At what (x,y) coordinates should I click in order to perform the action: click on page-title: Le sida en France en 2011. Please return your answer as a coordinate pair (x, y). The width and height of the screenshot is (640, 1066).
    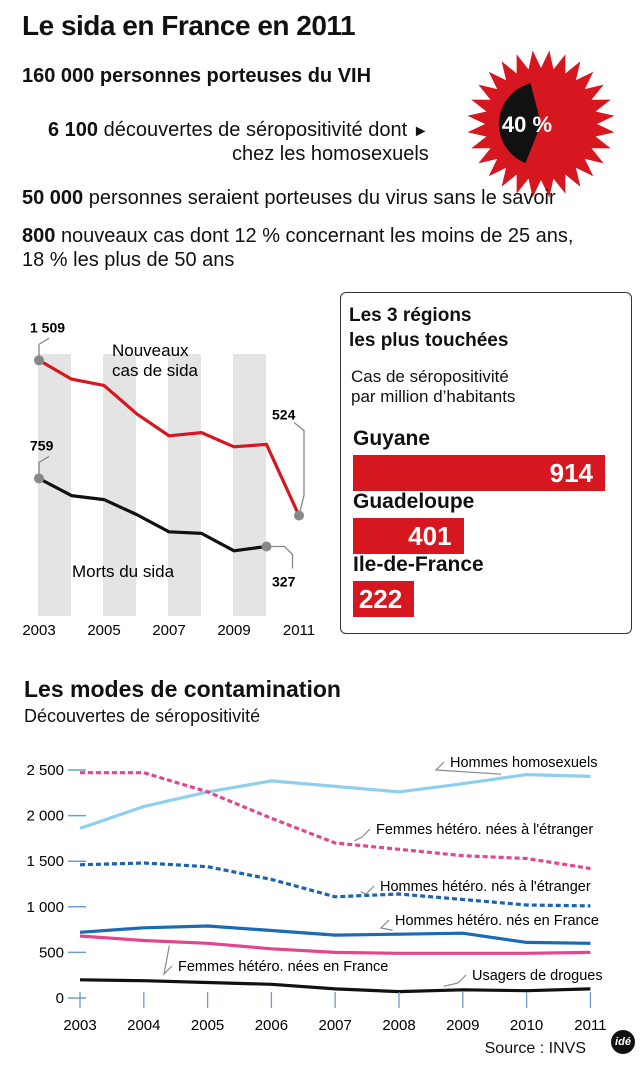
    Looking at the image, I should click on (189, 25).